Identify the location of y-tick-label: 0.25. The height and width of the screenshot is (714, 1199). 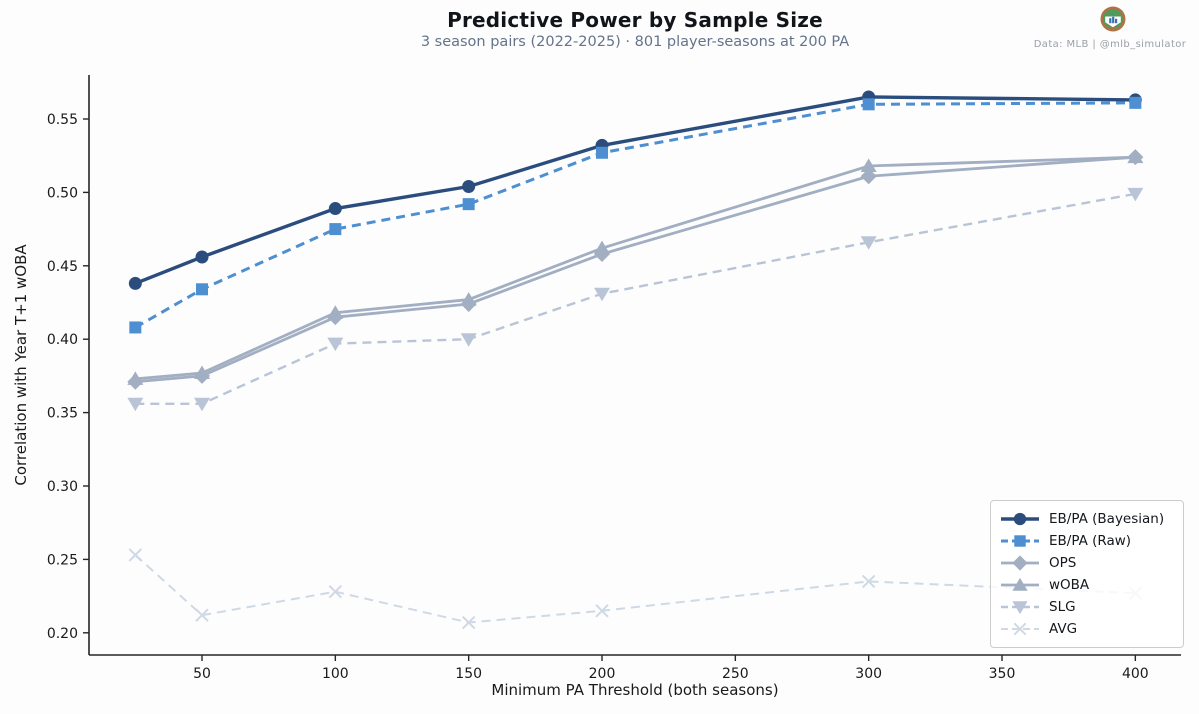
(62, 560).